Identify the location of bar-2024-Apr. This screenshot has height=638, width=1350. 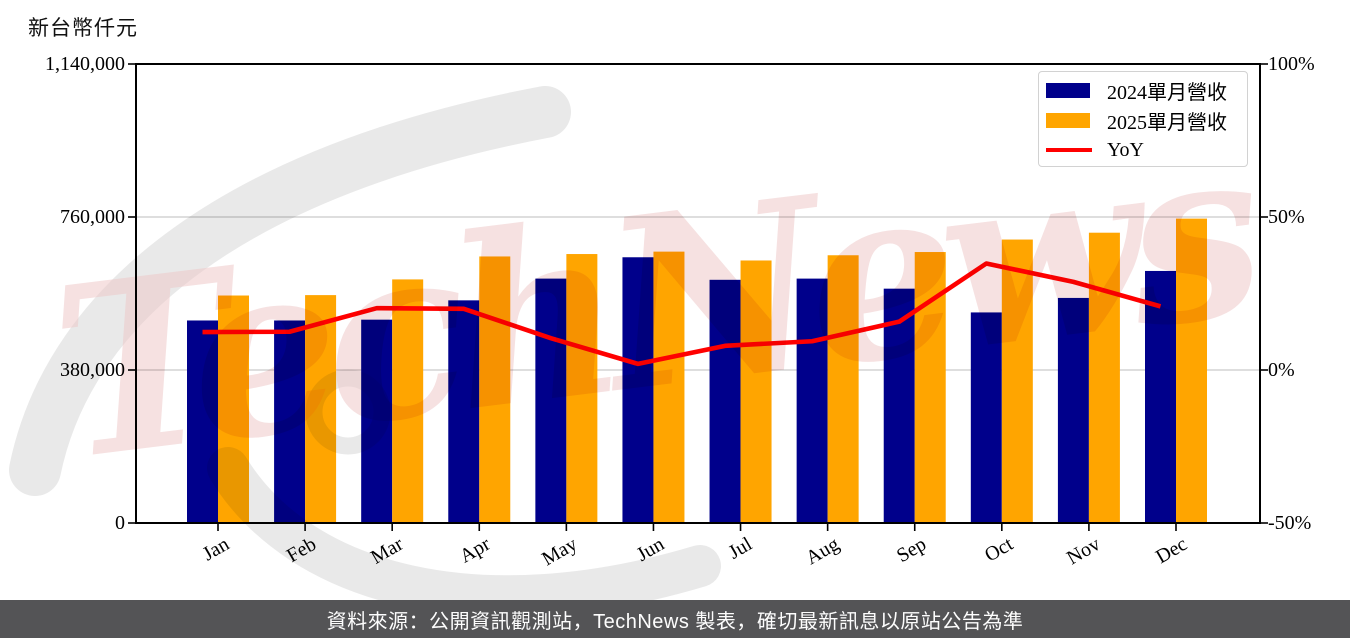
(464, 411).